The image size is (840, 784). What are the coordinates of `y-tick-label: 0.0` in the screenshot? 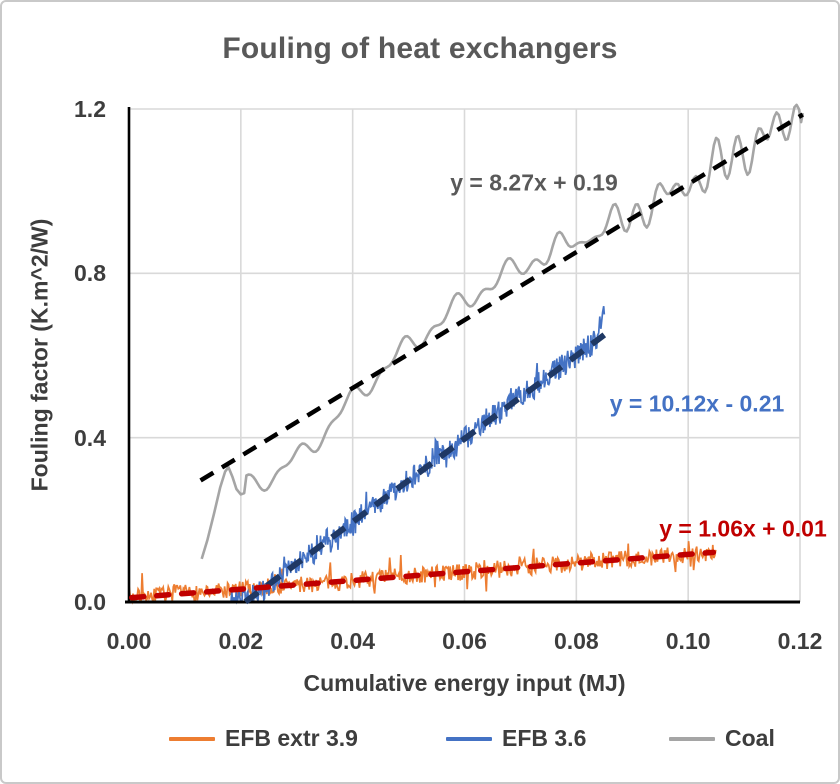 It's located at (90, 602).